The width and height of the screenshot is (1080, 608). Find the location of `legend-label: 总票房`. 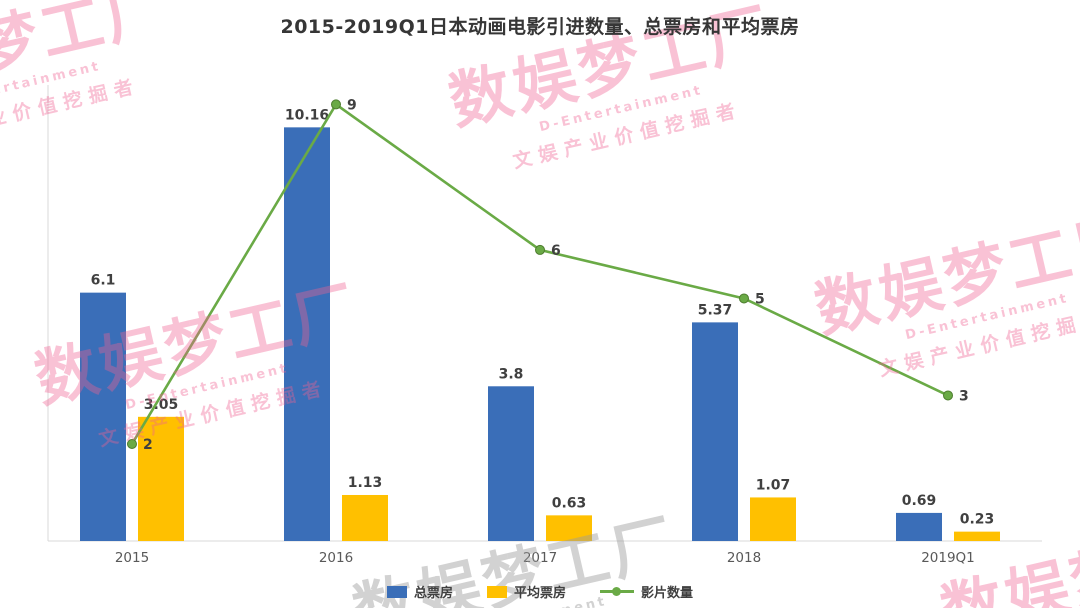

legend-label: 总票房 is located at coordinates (433, 593).